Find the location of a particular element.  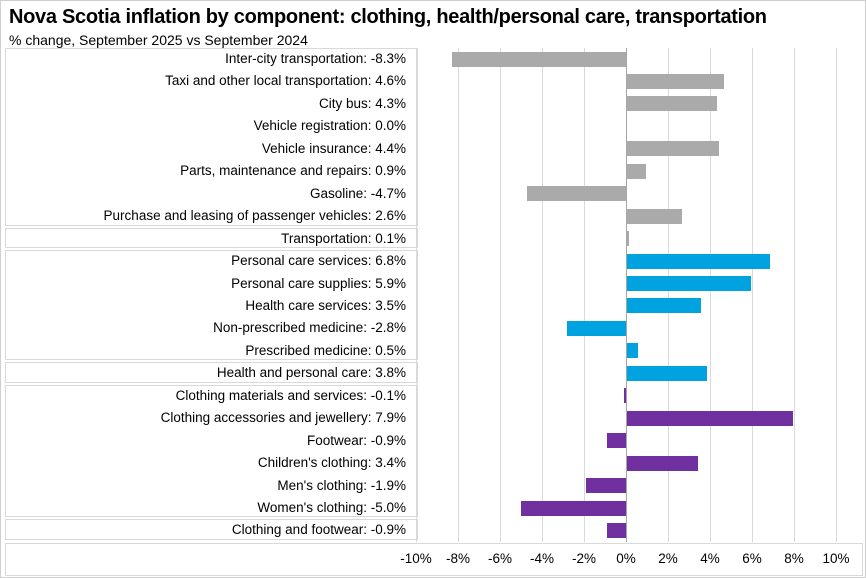

category-label: Vehicle registration: 0.0% is located at coordinates (329, 126).